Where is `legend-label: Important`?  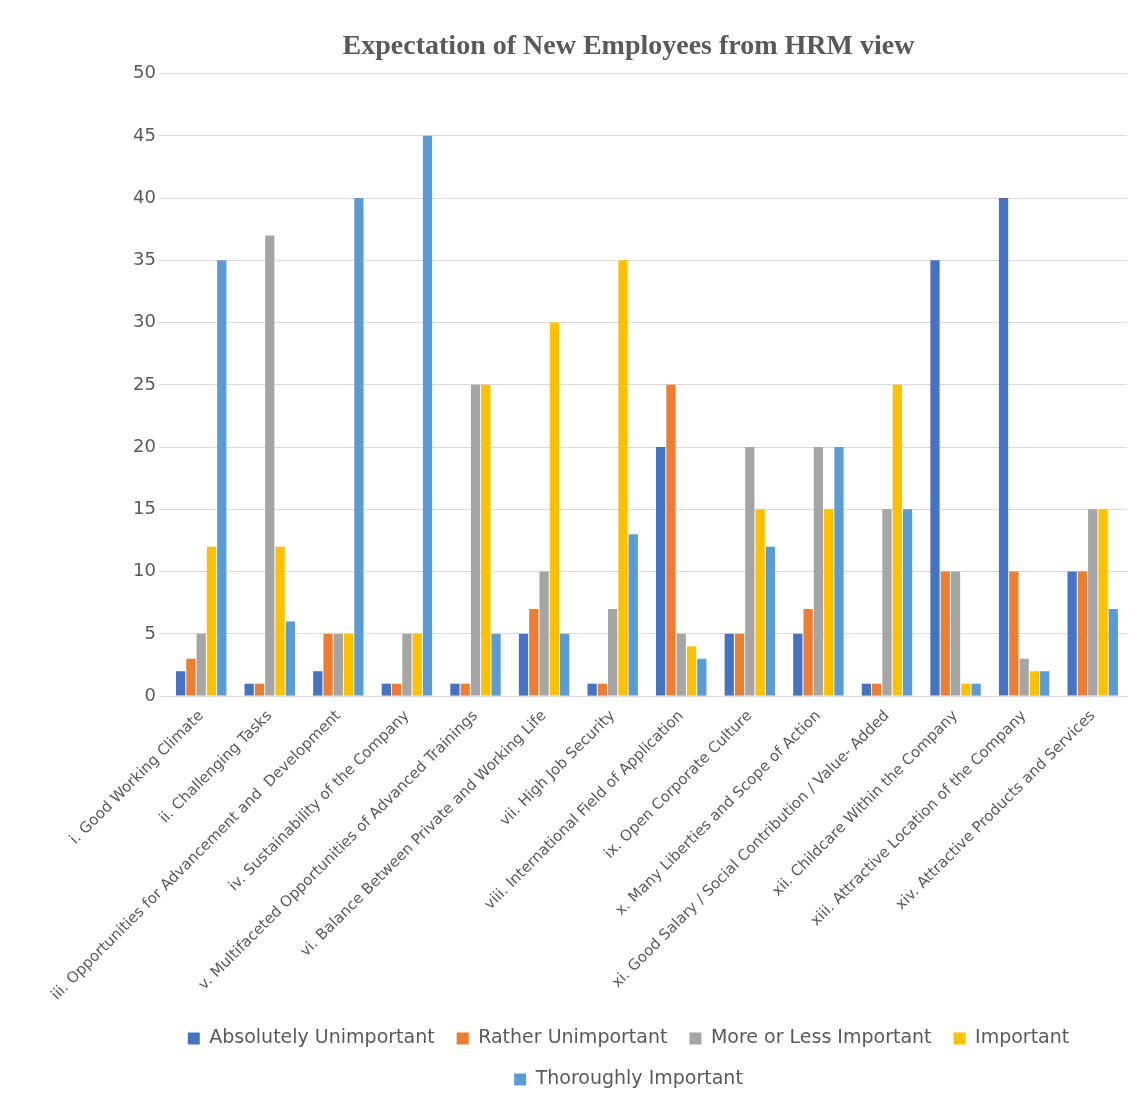 legend-label: Important is located at coordinates (1022, 1036).